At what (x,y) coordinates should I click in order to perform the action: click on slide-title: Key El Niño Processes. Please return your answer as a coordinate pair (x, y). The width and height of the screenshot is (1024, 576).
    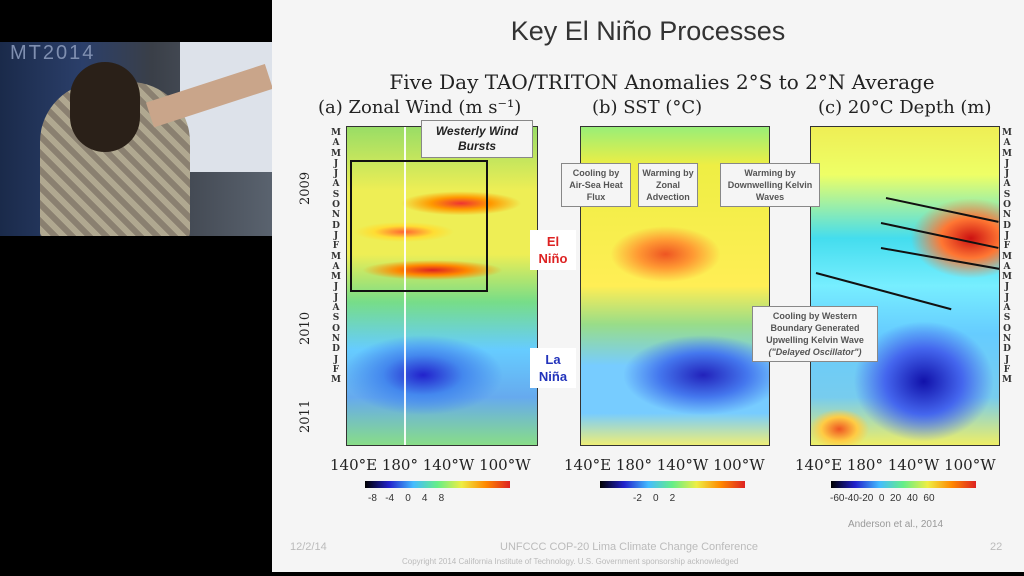
    Looking at the image, I should click on (648, 31).